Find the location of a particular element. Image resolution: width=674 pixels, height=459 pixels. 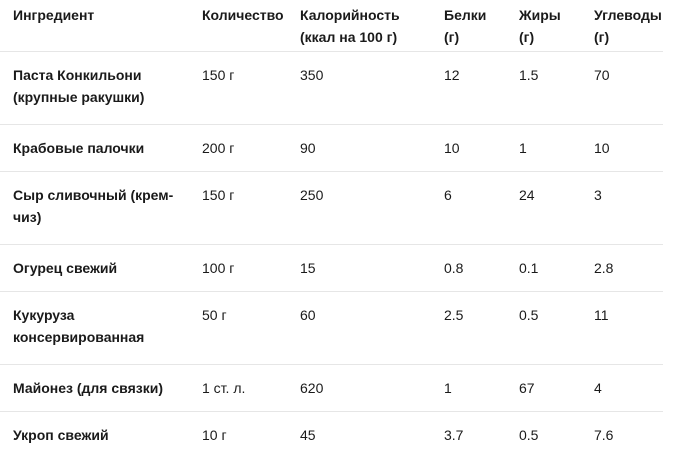

cell-ingredient: Кукуруза консервированная is located at coordinates (94, 328).